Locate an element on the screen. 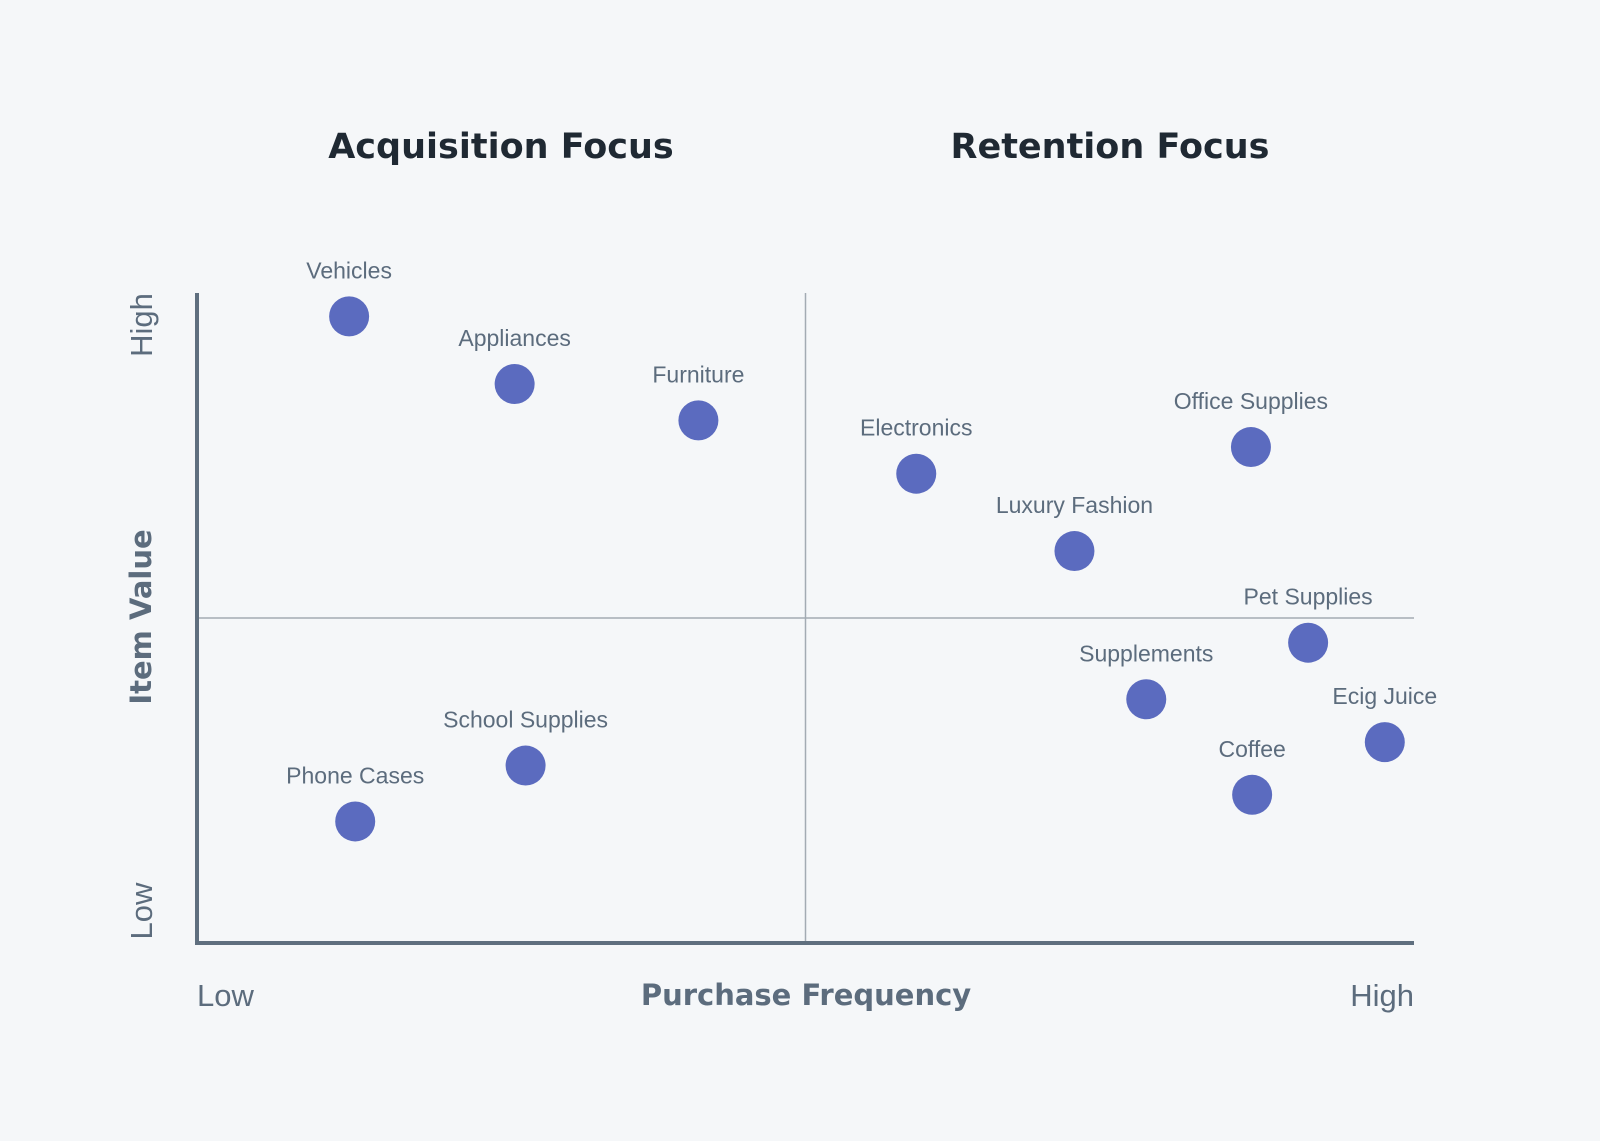 This screenshot has width=1600, height=1141. x-tick-low: Low is located at coordinates (225, 995).